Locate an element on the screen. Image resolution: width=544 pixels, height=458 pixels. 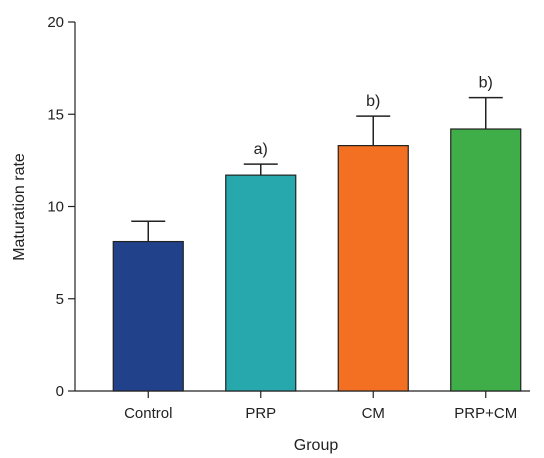
y-tick-label: 0 is located at coordinates (60, 391).